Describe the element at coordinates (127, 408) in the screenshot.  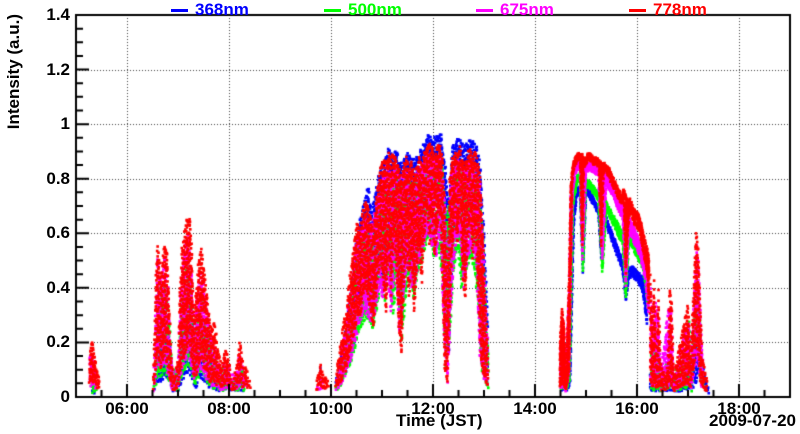
I see `x-tick-label-0600: 06:00` at that location.